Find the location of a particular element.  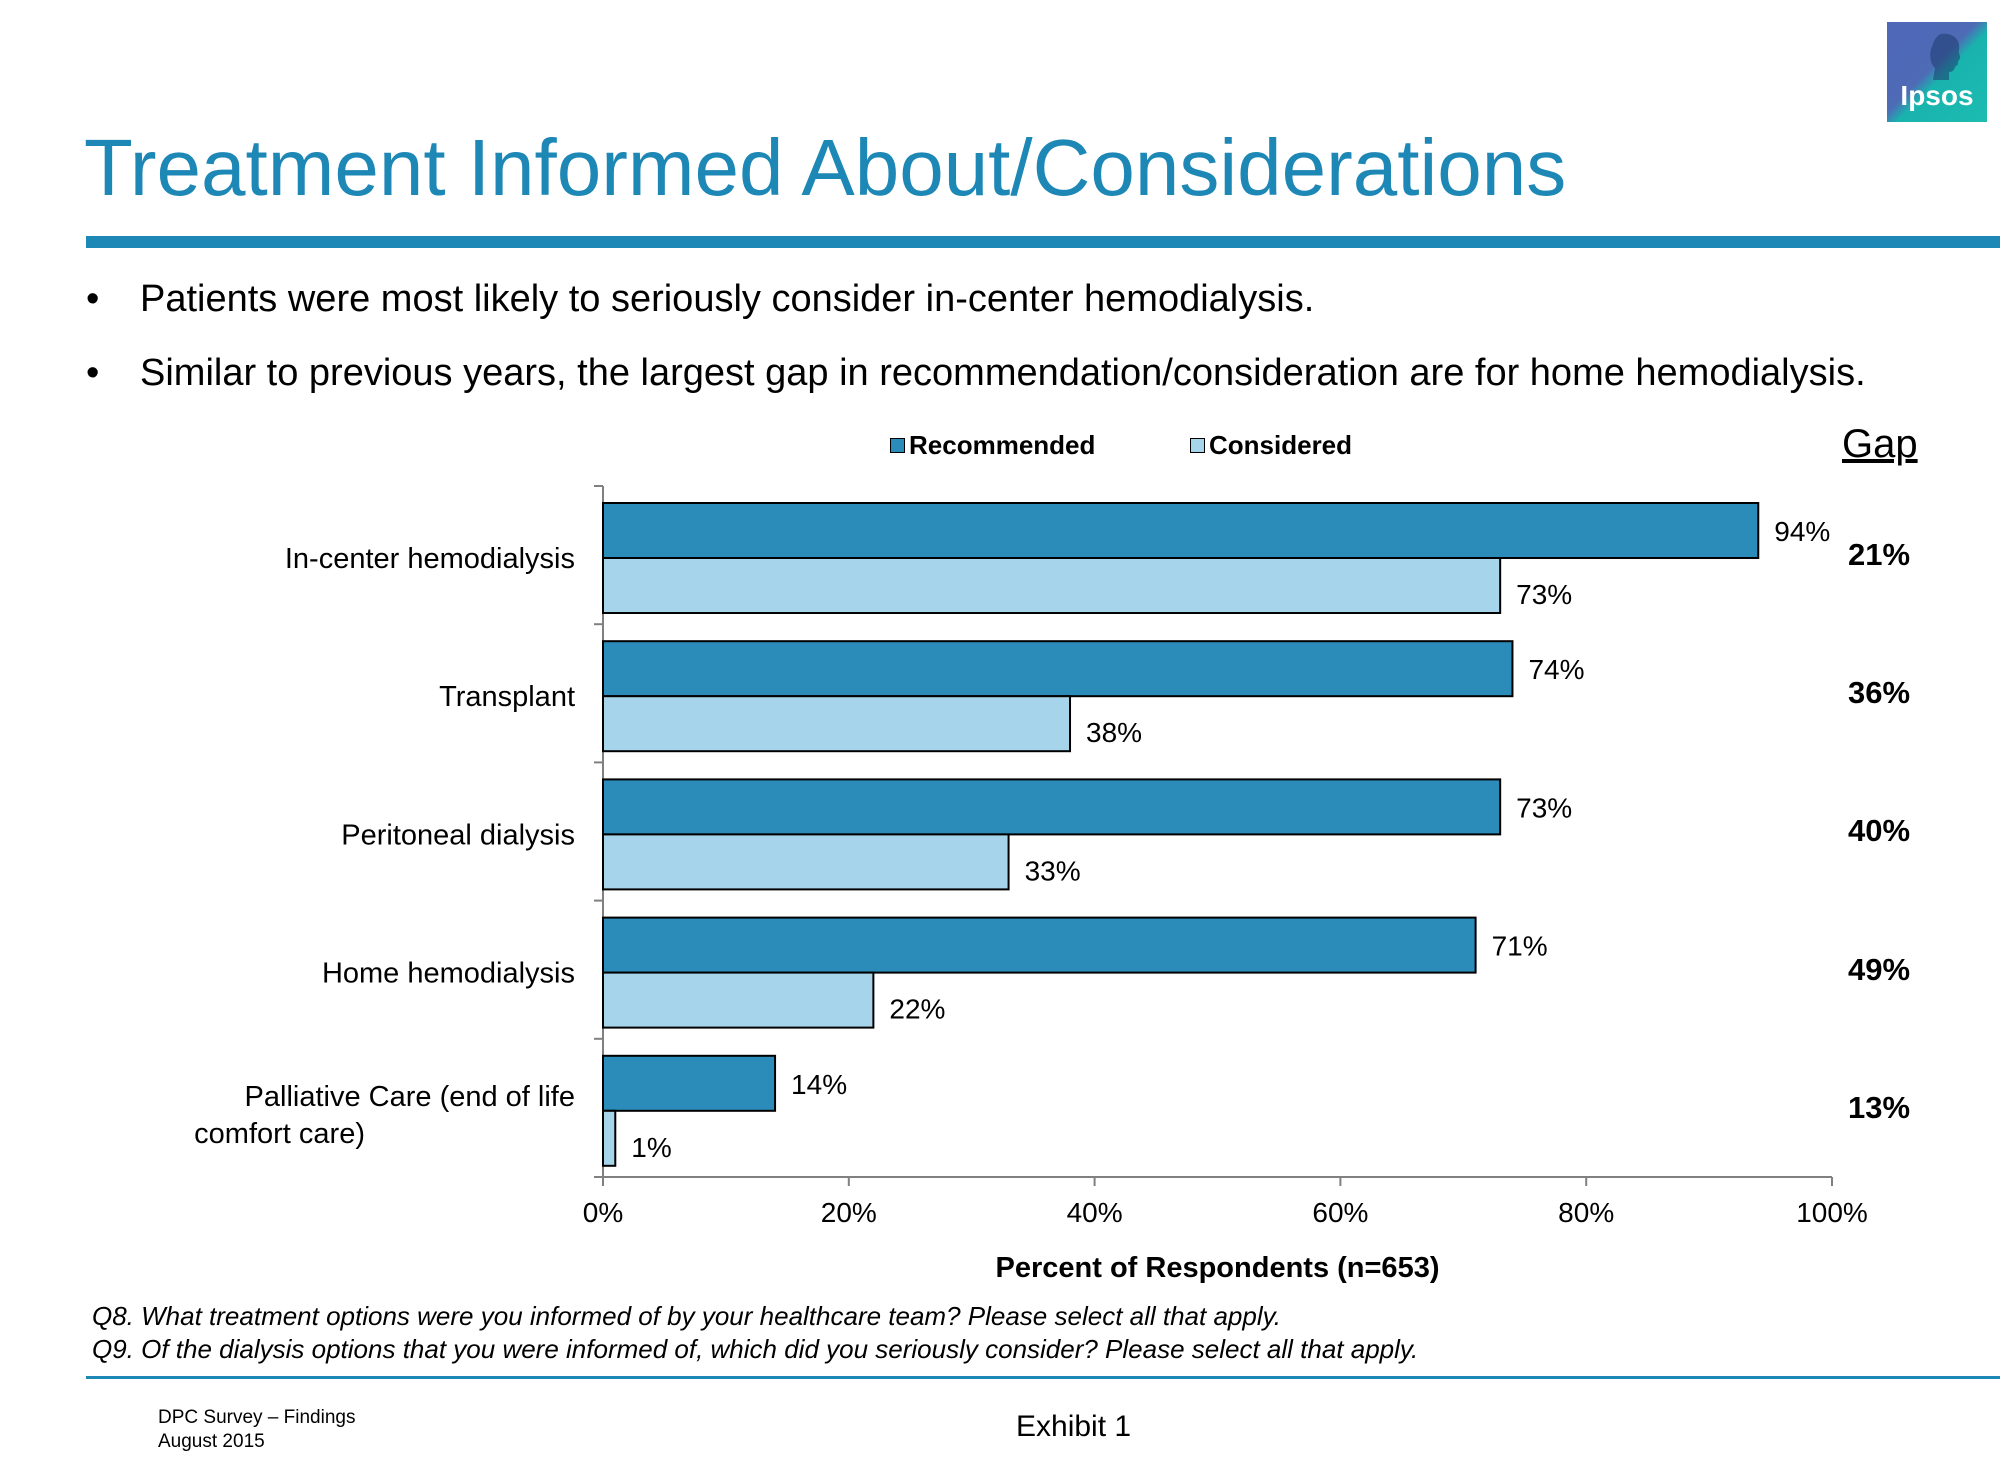

category-label: In-center hemodialysis is located at coordinates (430, 559).